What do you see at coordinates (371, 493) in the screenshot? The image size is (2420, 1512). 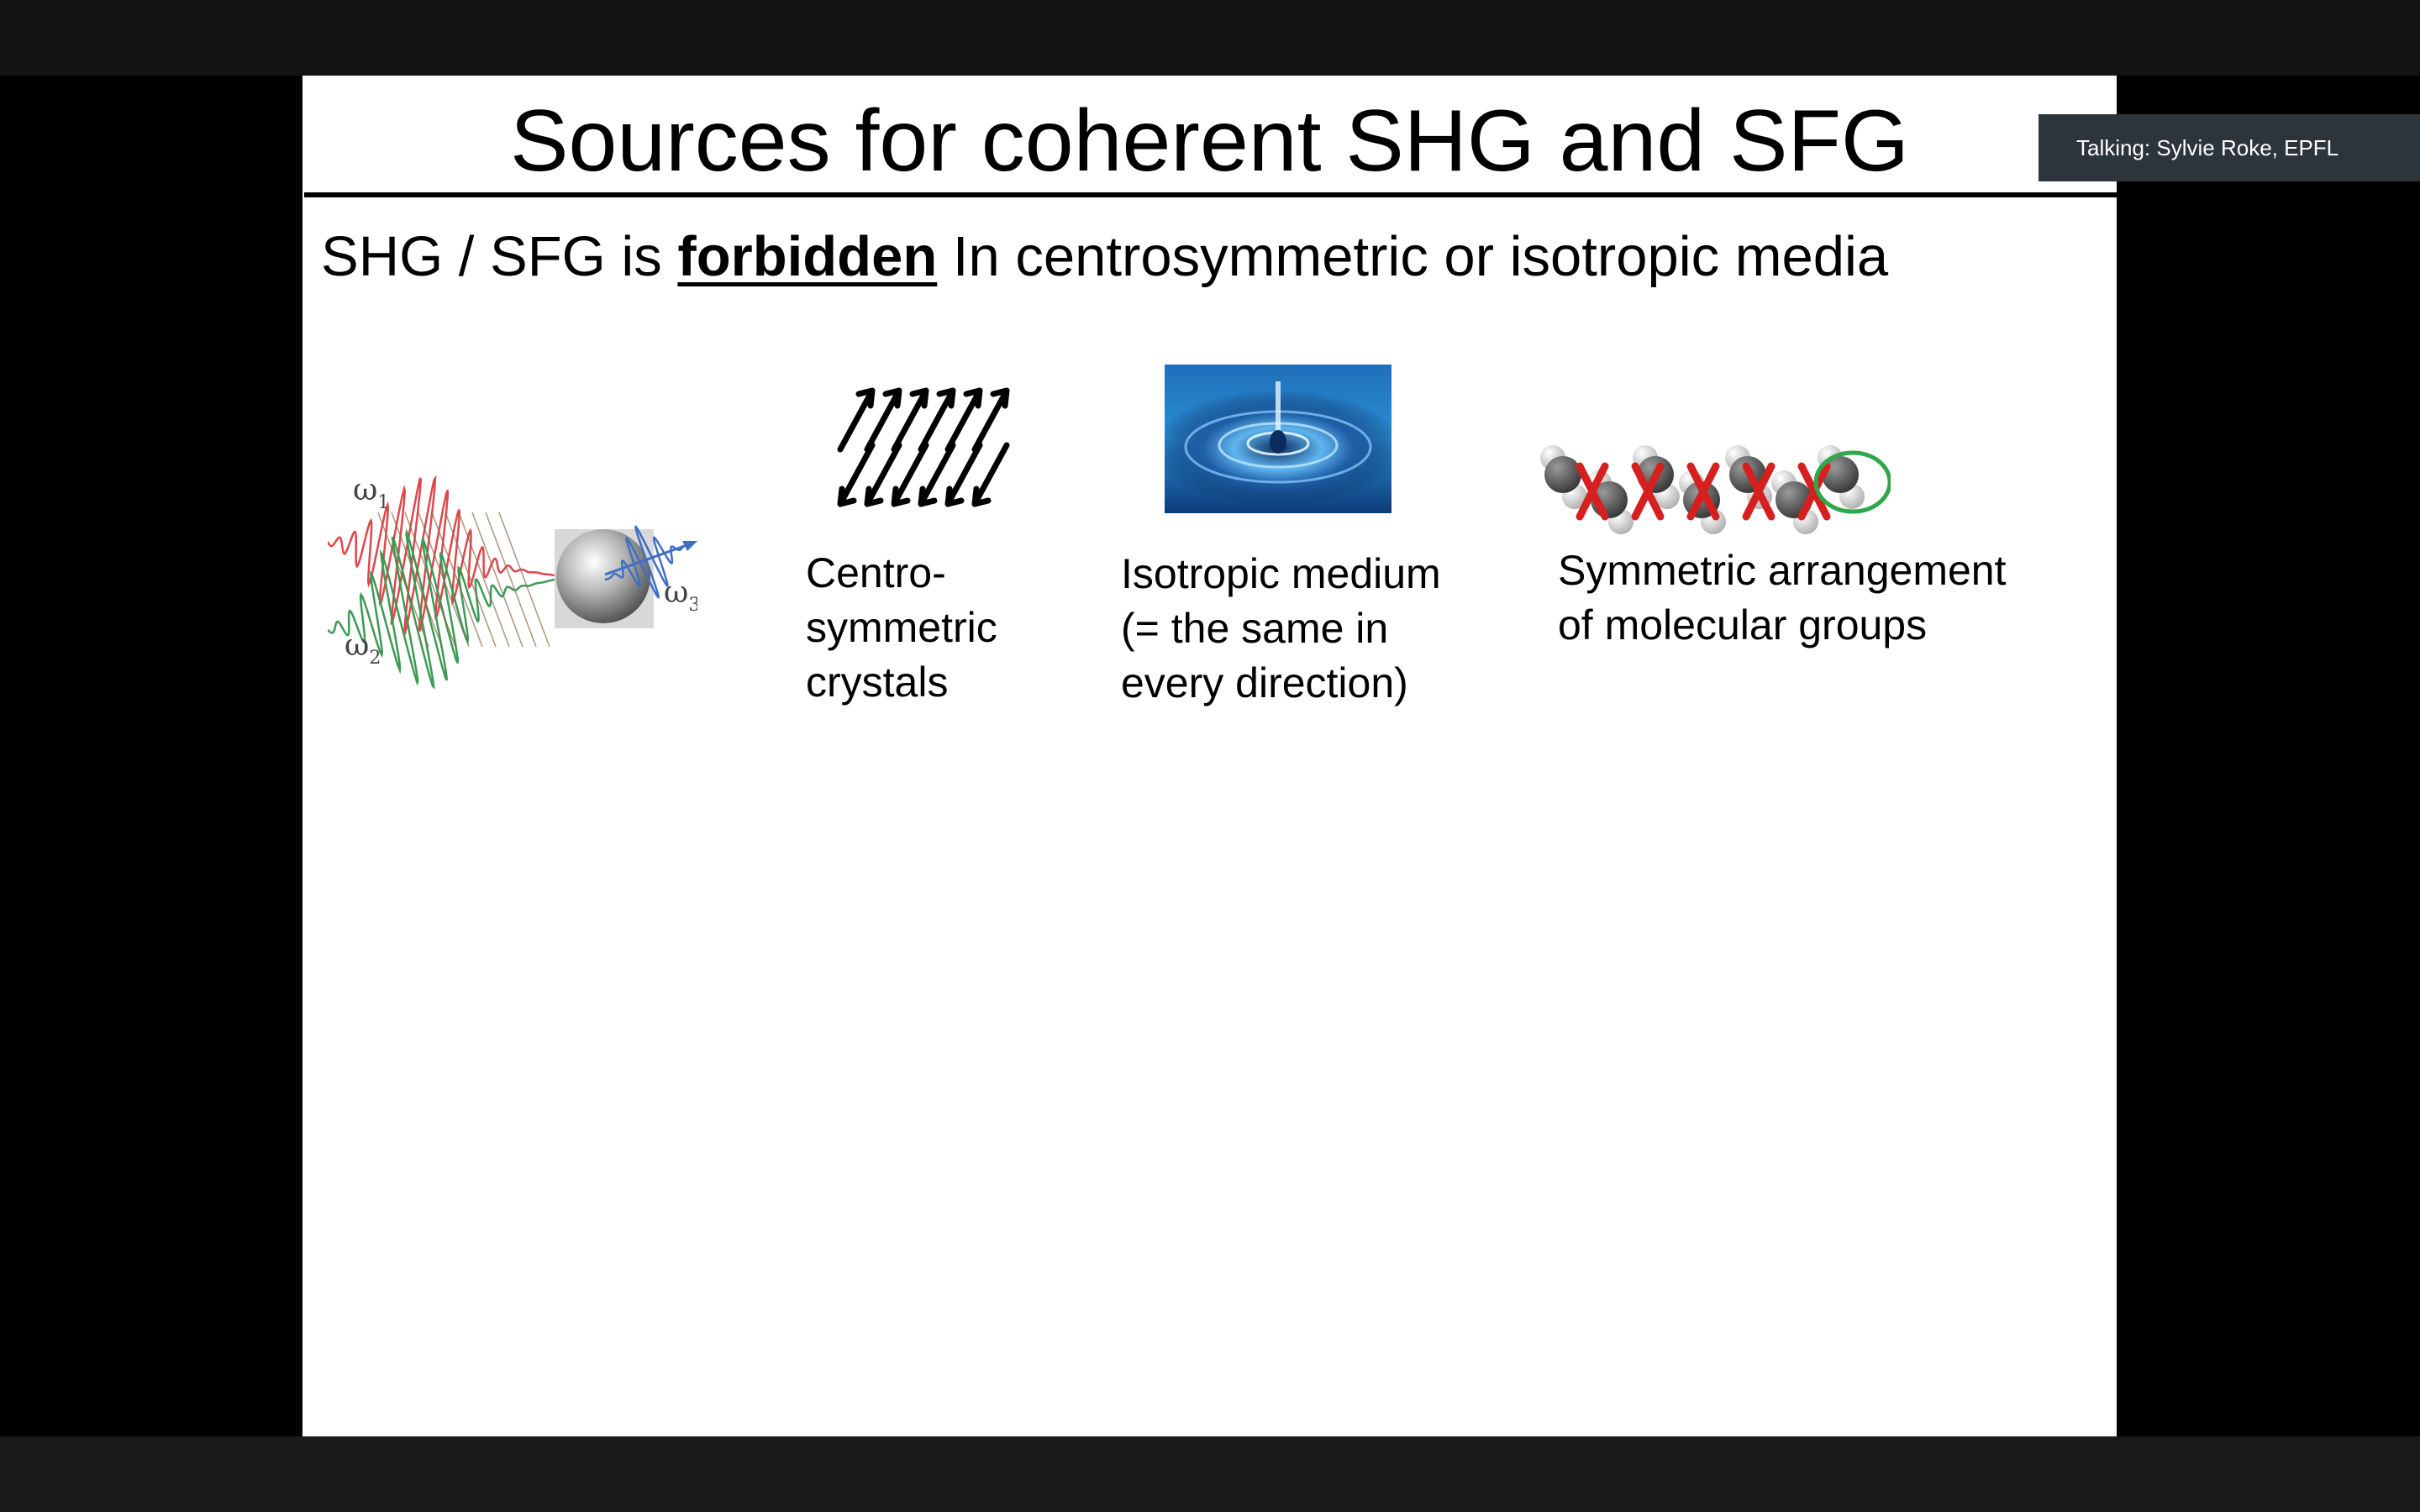 I see `omega-1-label: ω1` at bounding box center [371, 493].